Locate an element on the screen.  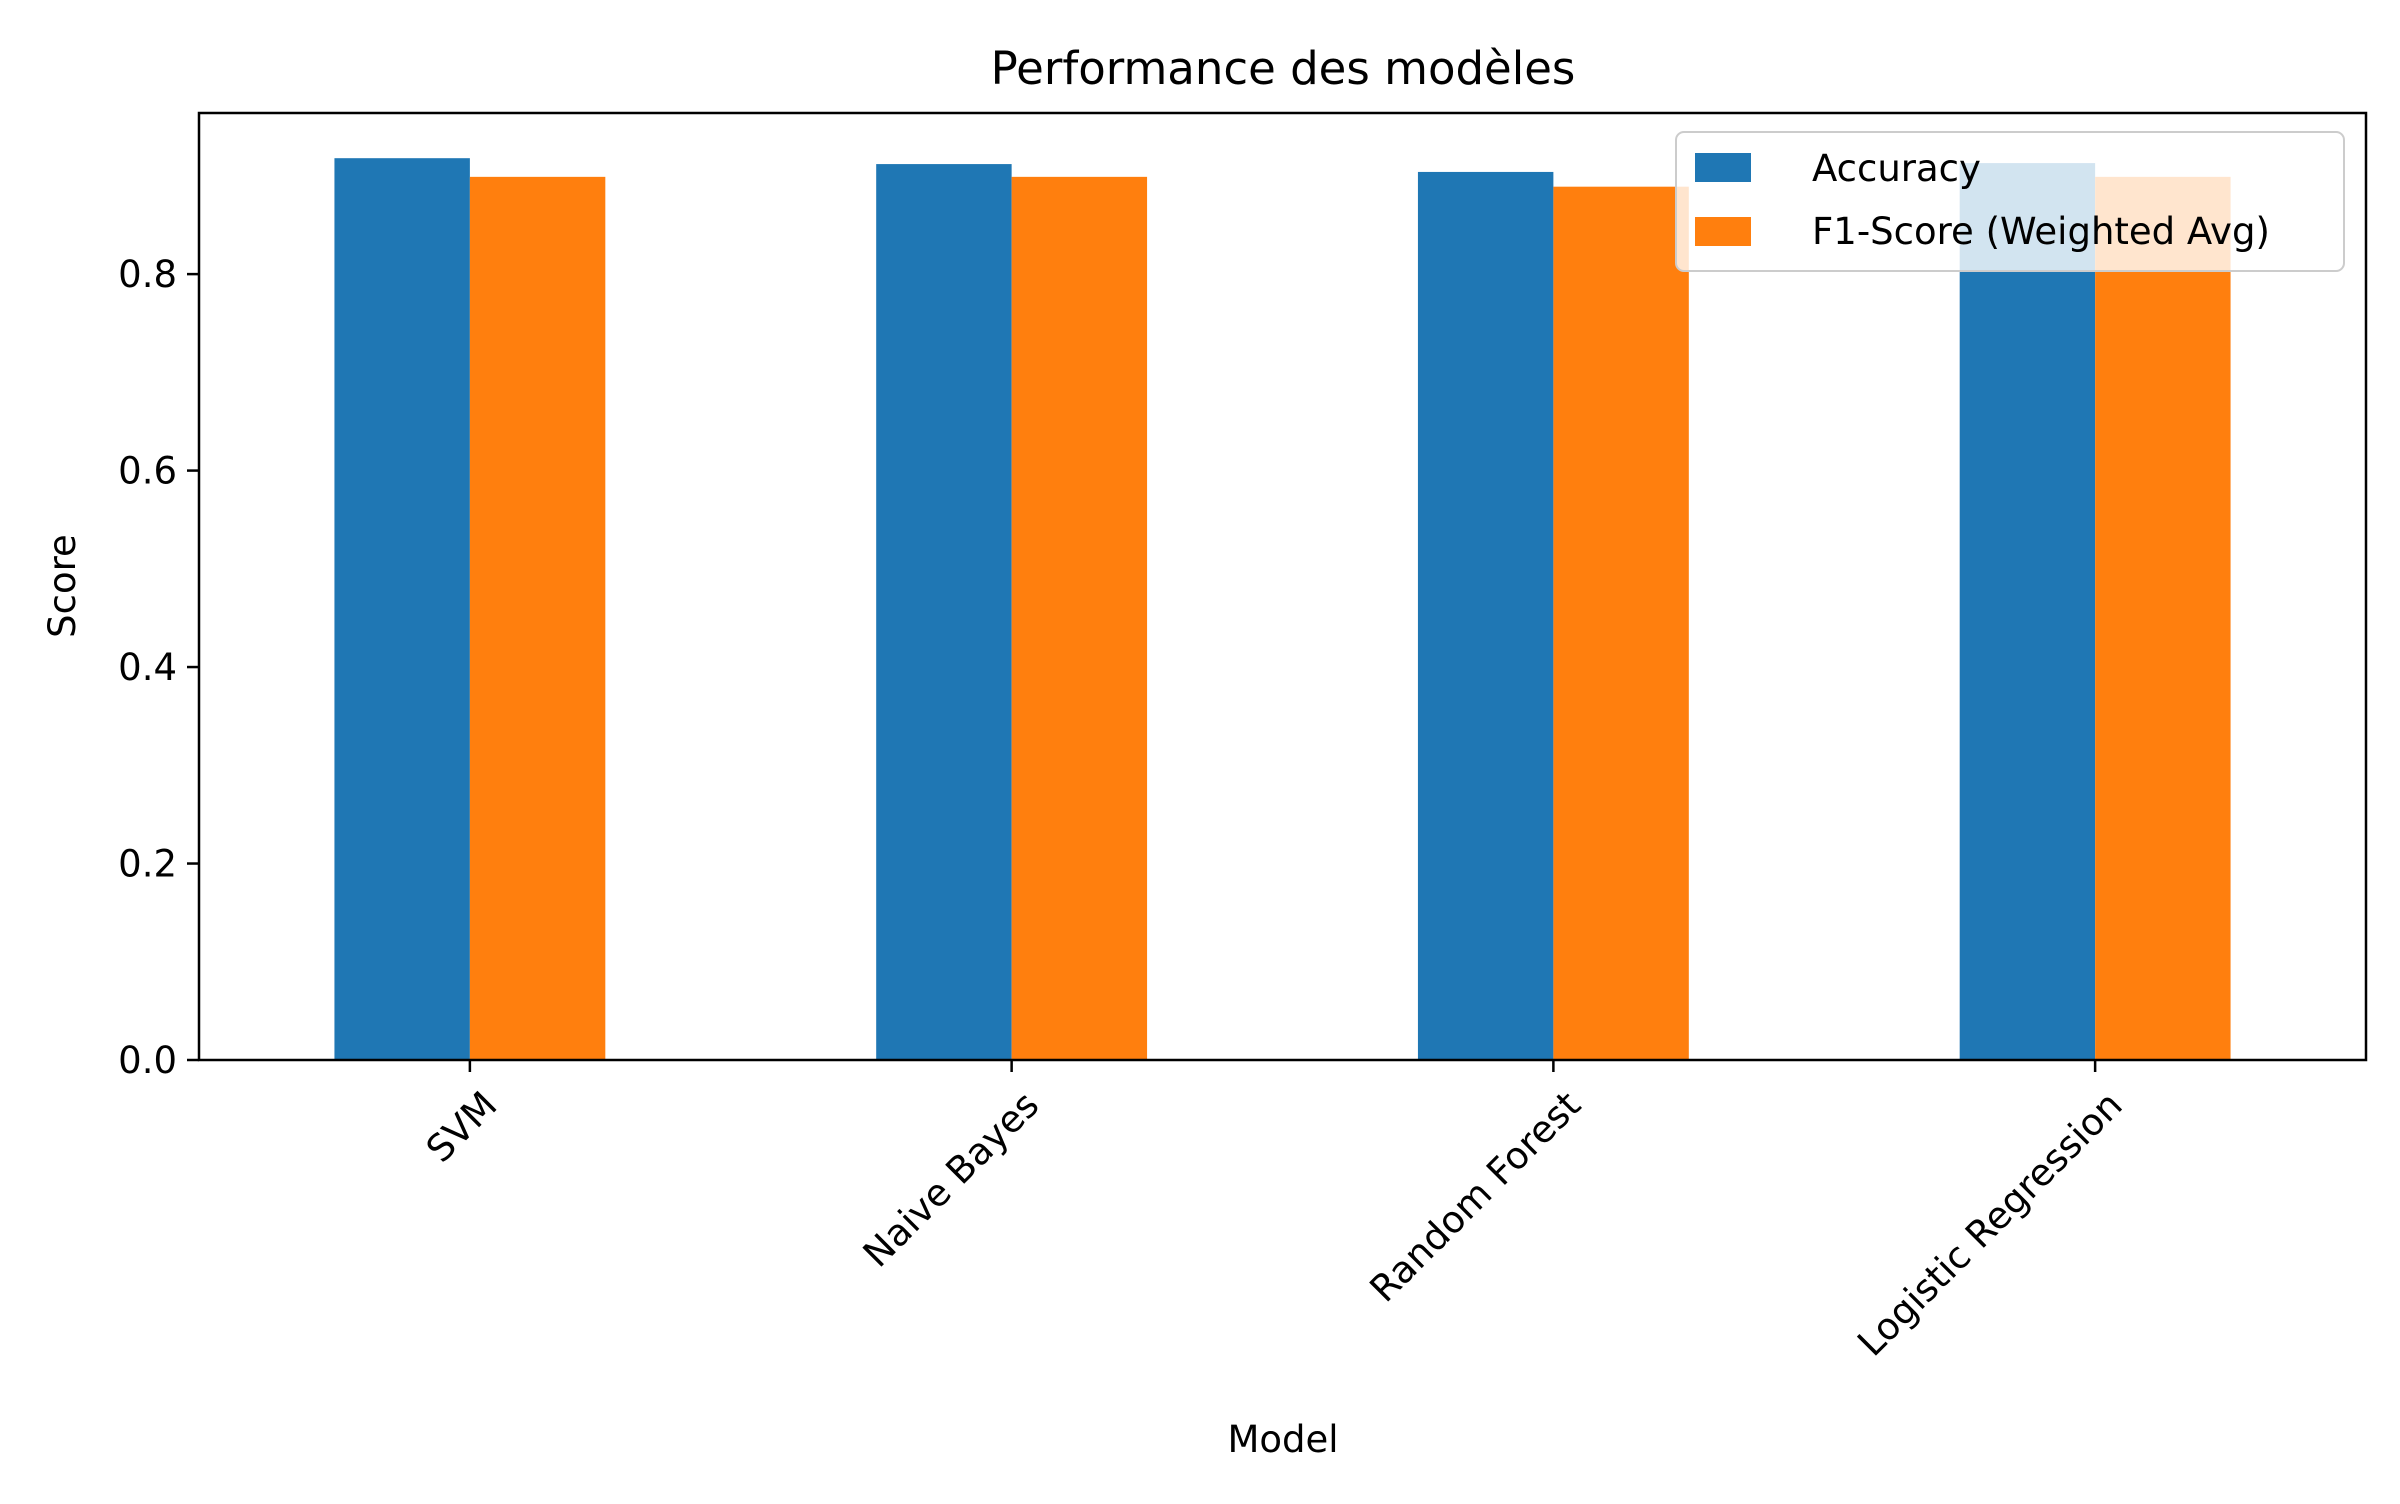
bar-f1-score-weighted-avg-random-forest is located at coordinates (1621, 623).